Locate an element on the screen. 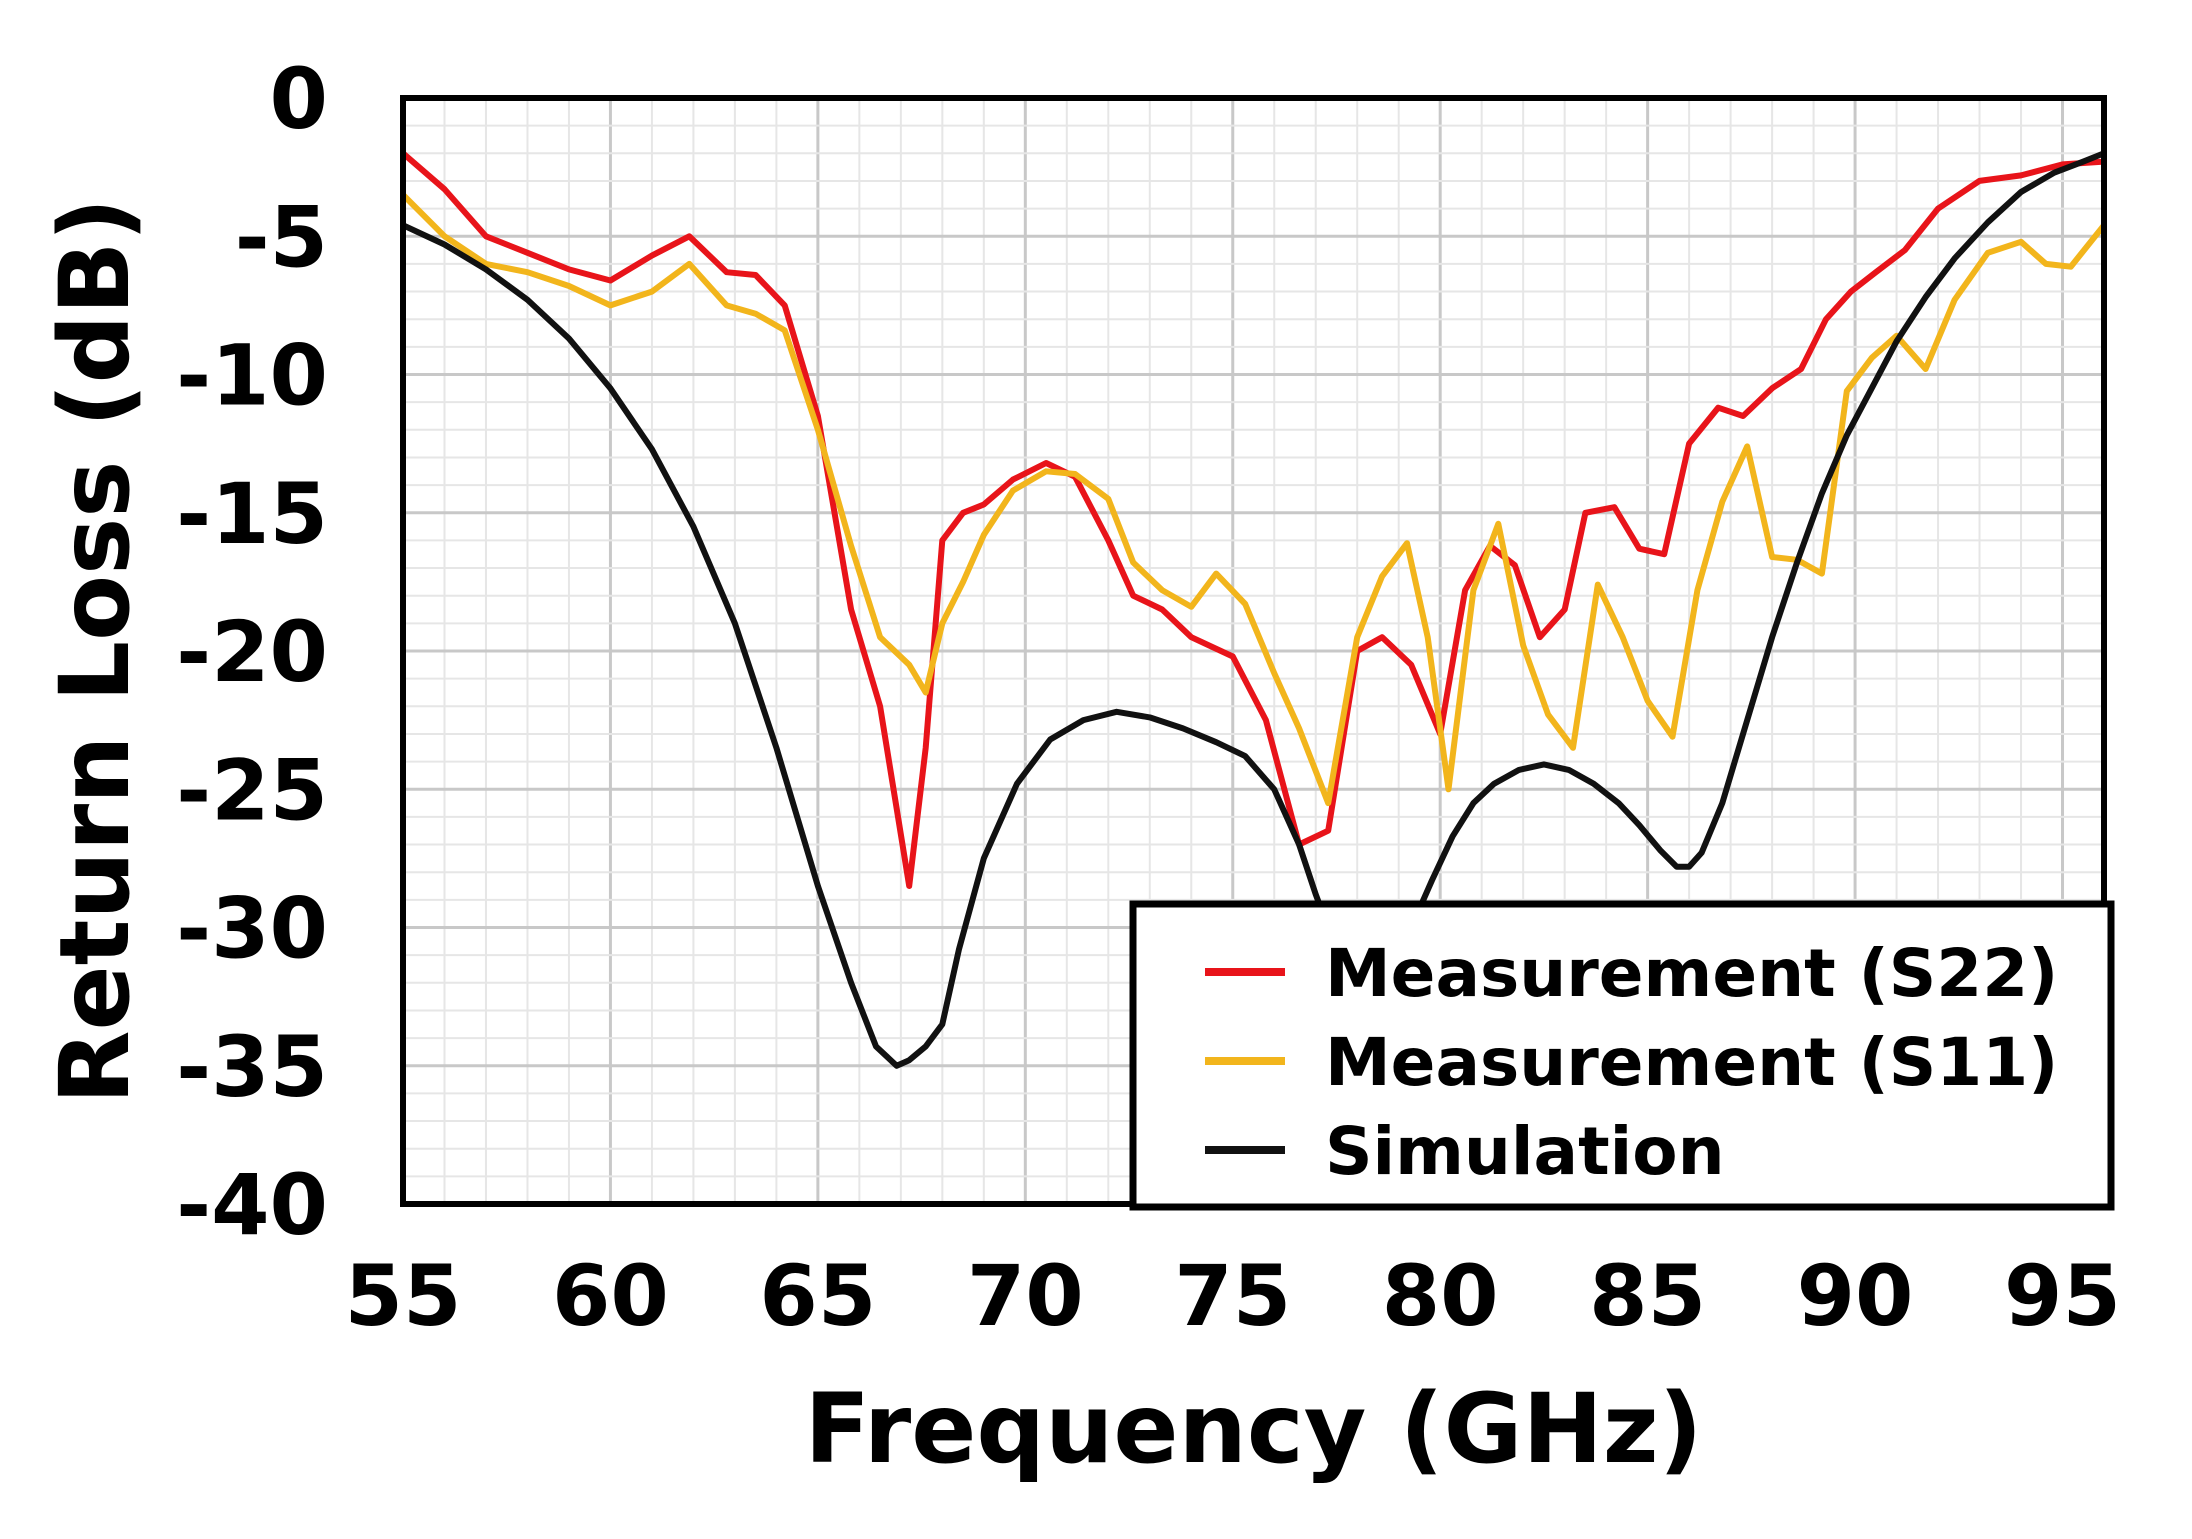 Image resolution: width=2192 pixels, height=1539 pixels. x-tick-label: 60 is located at coordinates (610, 1296).